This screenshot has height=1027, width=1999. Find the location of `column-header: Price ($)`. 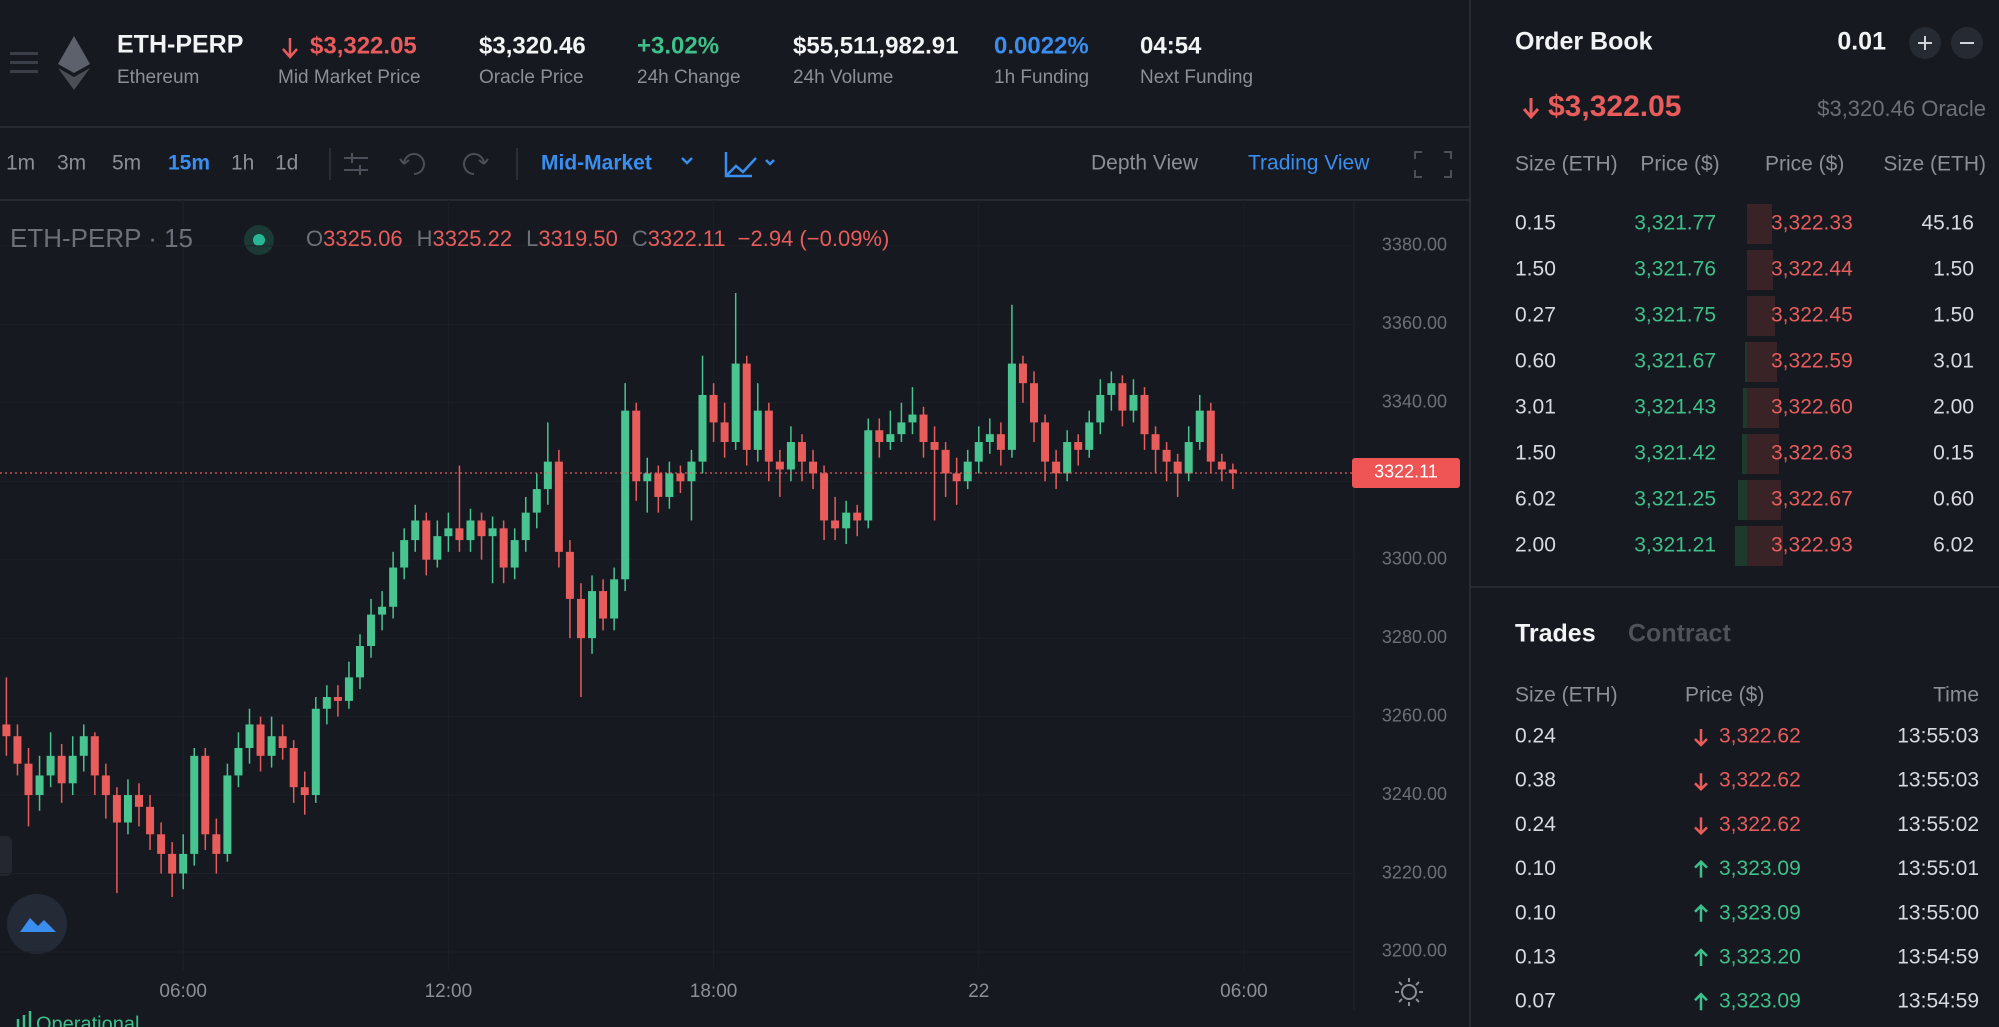

column-header: Price ($) is located at coordinates (1724, 695).